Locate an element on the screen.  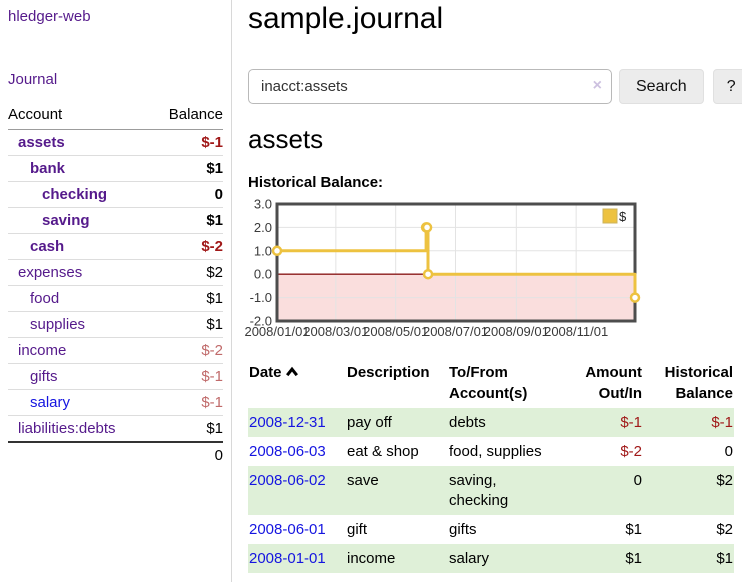
account-row: assets $-1 is located at coordinates (115, 142).